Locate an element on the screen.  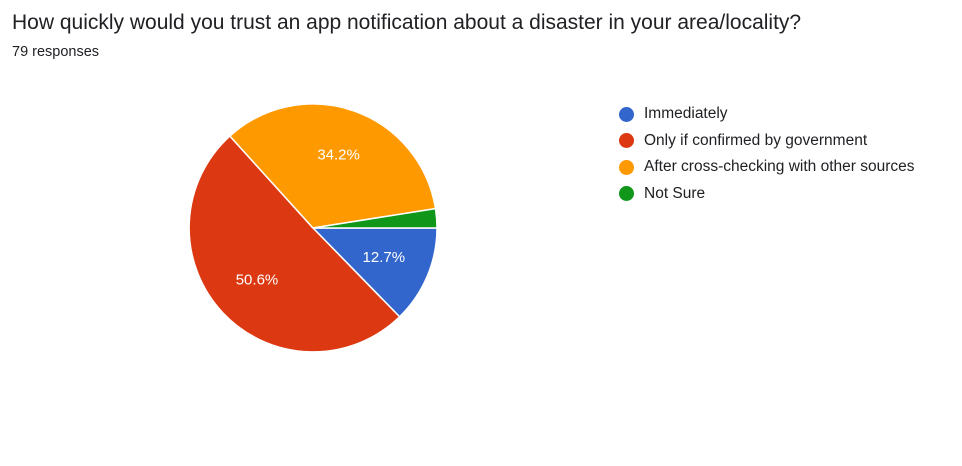
legend-item-3: After cross-checking with other sources is located at coordinates (767, 167).